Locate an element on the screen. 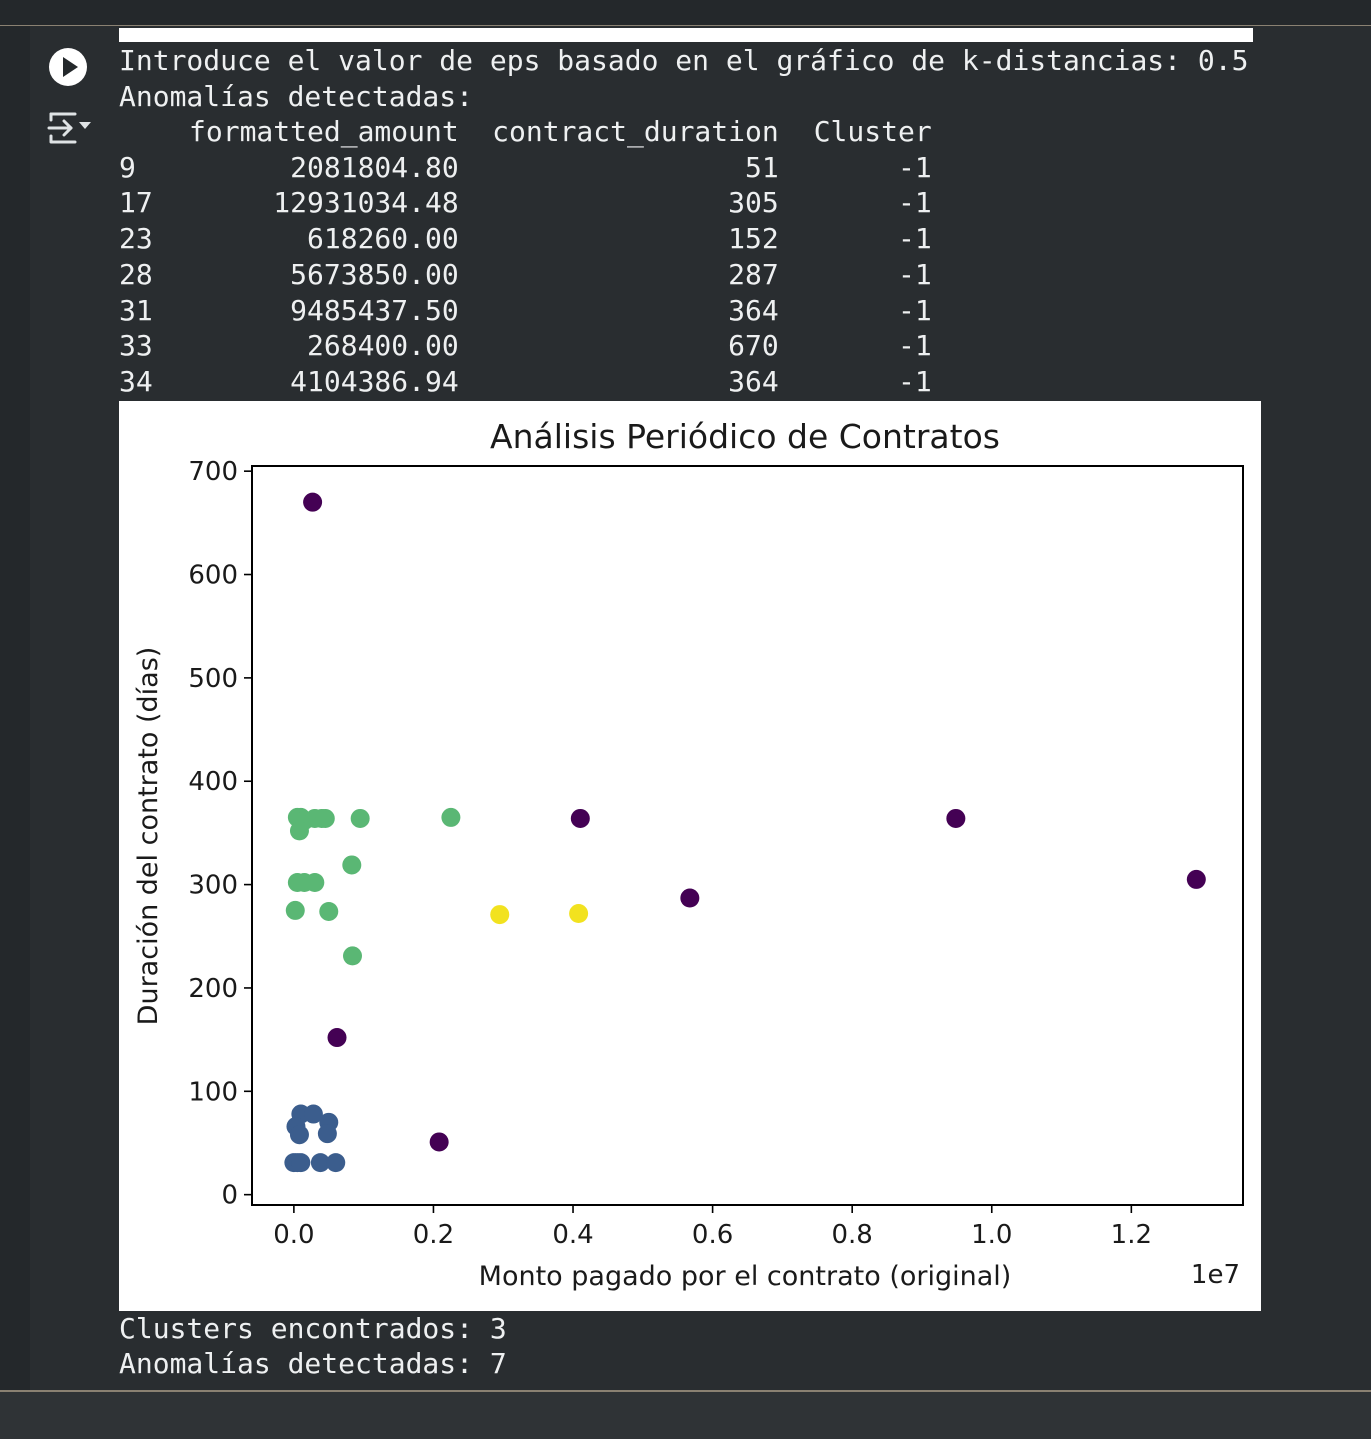  table-row: 33 268400.00 670 -1 is located at coordinates (525, 346).